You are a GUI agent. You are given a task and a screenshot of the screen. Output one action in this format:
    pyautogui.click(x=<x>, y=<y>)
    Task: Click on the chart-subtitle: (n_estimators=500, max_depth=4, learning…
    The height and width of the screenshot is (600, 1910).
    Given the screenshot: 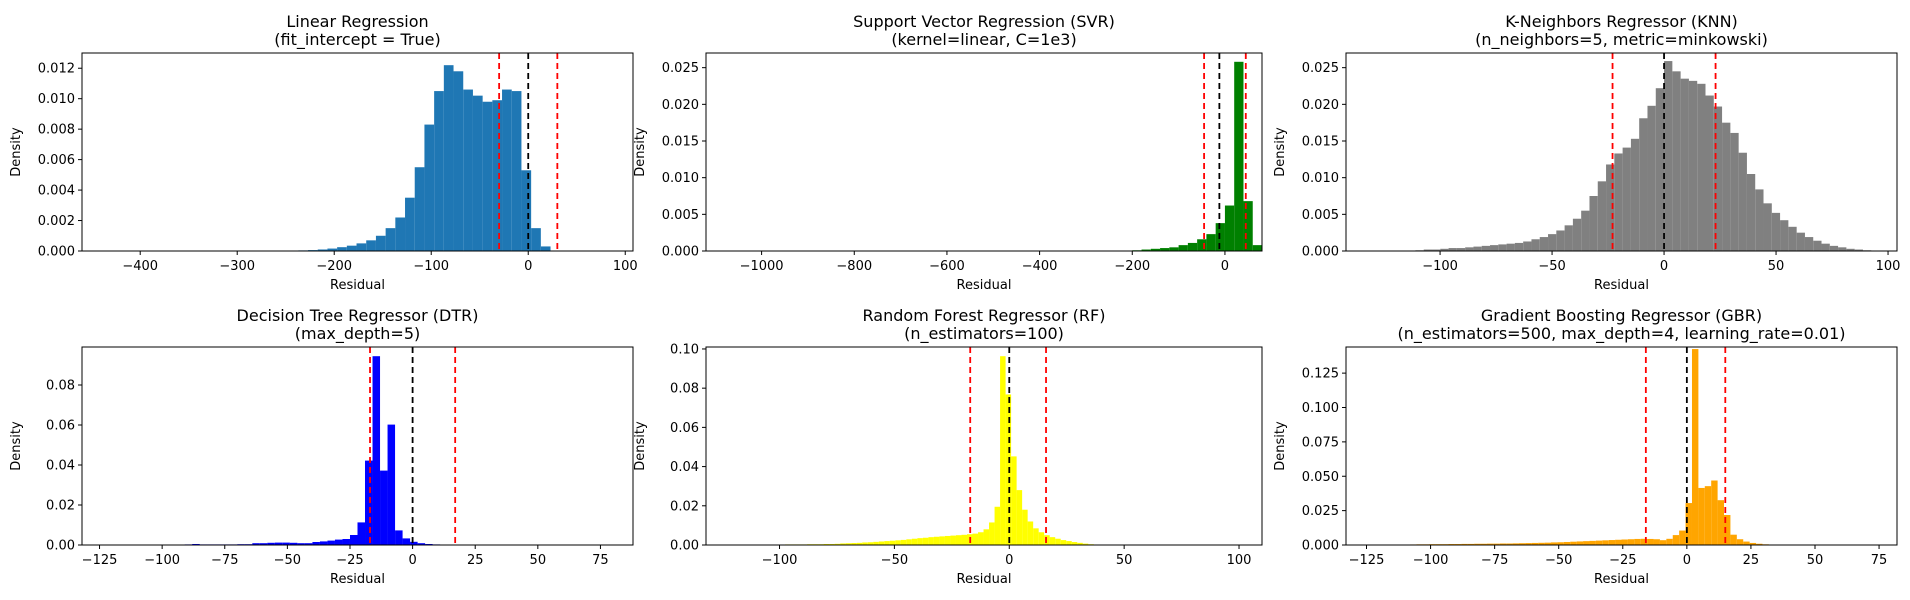 What is the action you would take?
    pyautogui.click(x=1622, y=334)
    